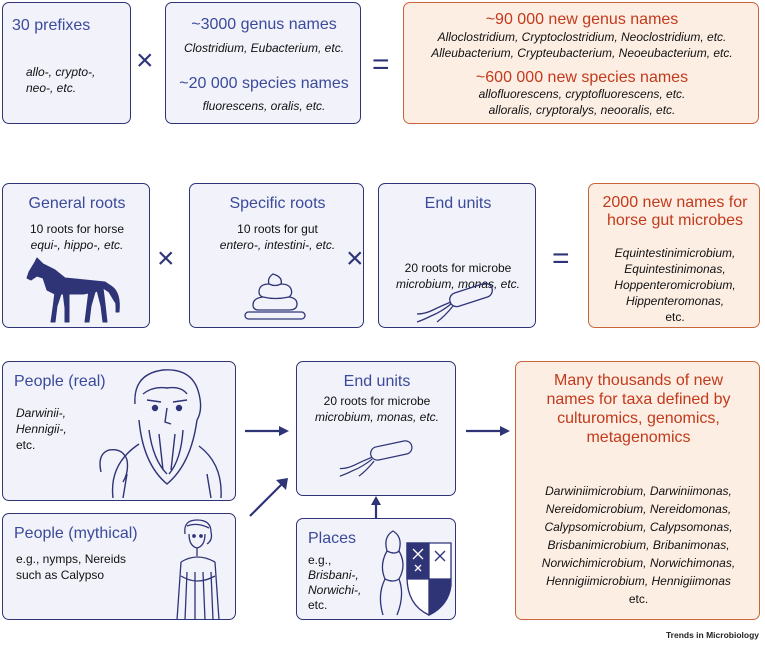 This screenshot has width=765, height=645. I want to click on people-real-line: Darwinii-,, so click(41, 413).